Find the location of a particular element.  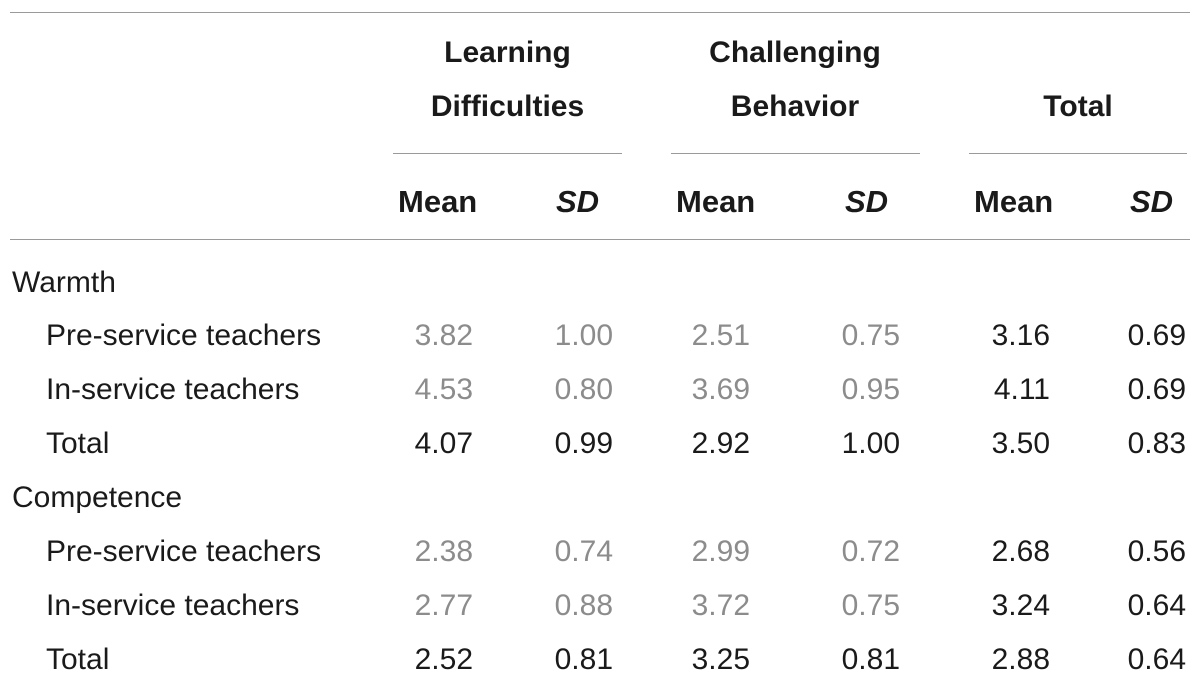

cell-value: 3.82 is located at coordinates (443, 335).